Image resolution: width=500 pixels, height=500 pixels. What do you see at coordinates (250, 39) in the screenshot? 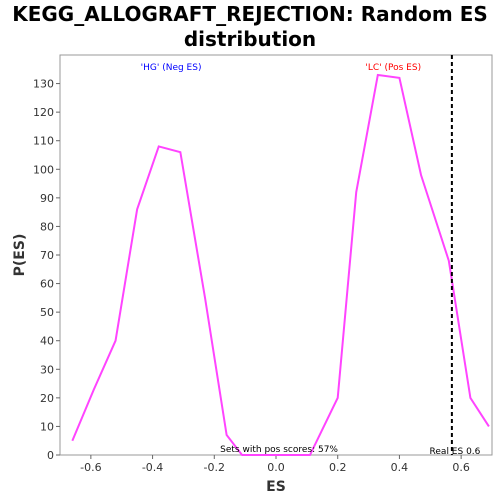
I see `chart-title-line2: distribution` at bounding box center [250, 39].